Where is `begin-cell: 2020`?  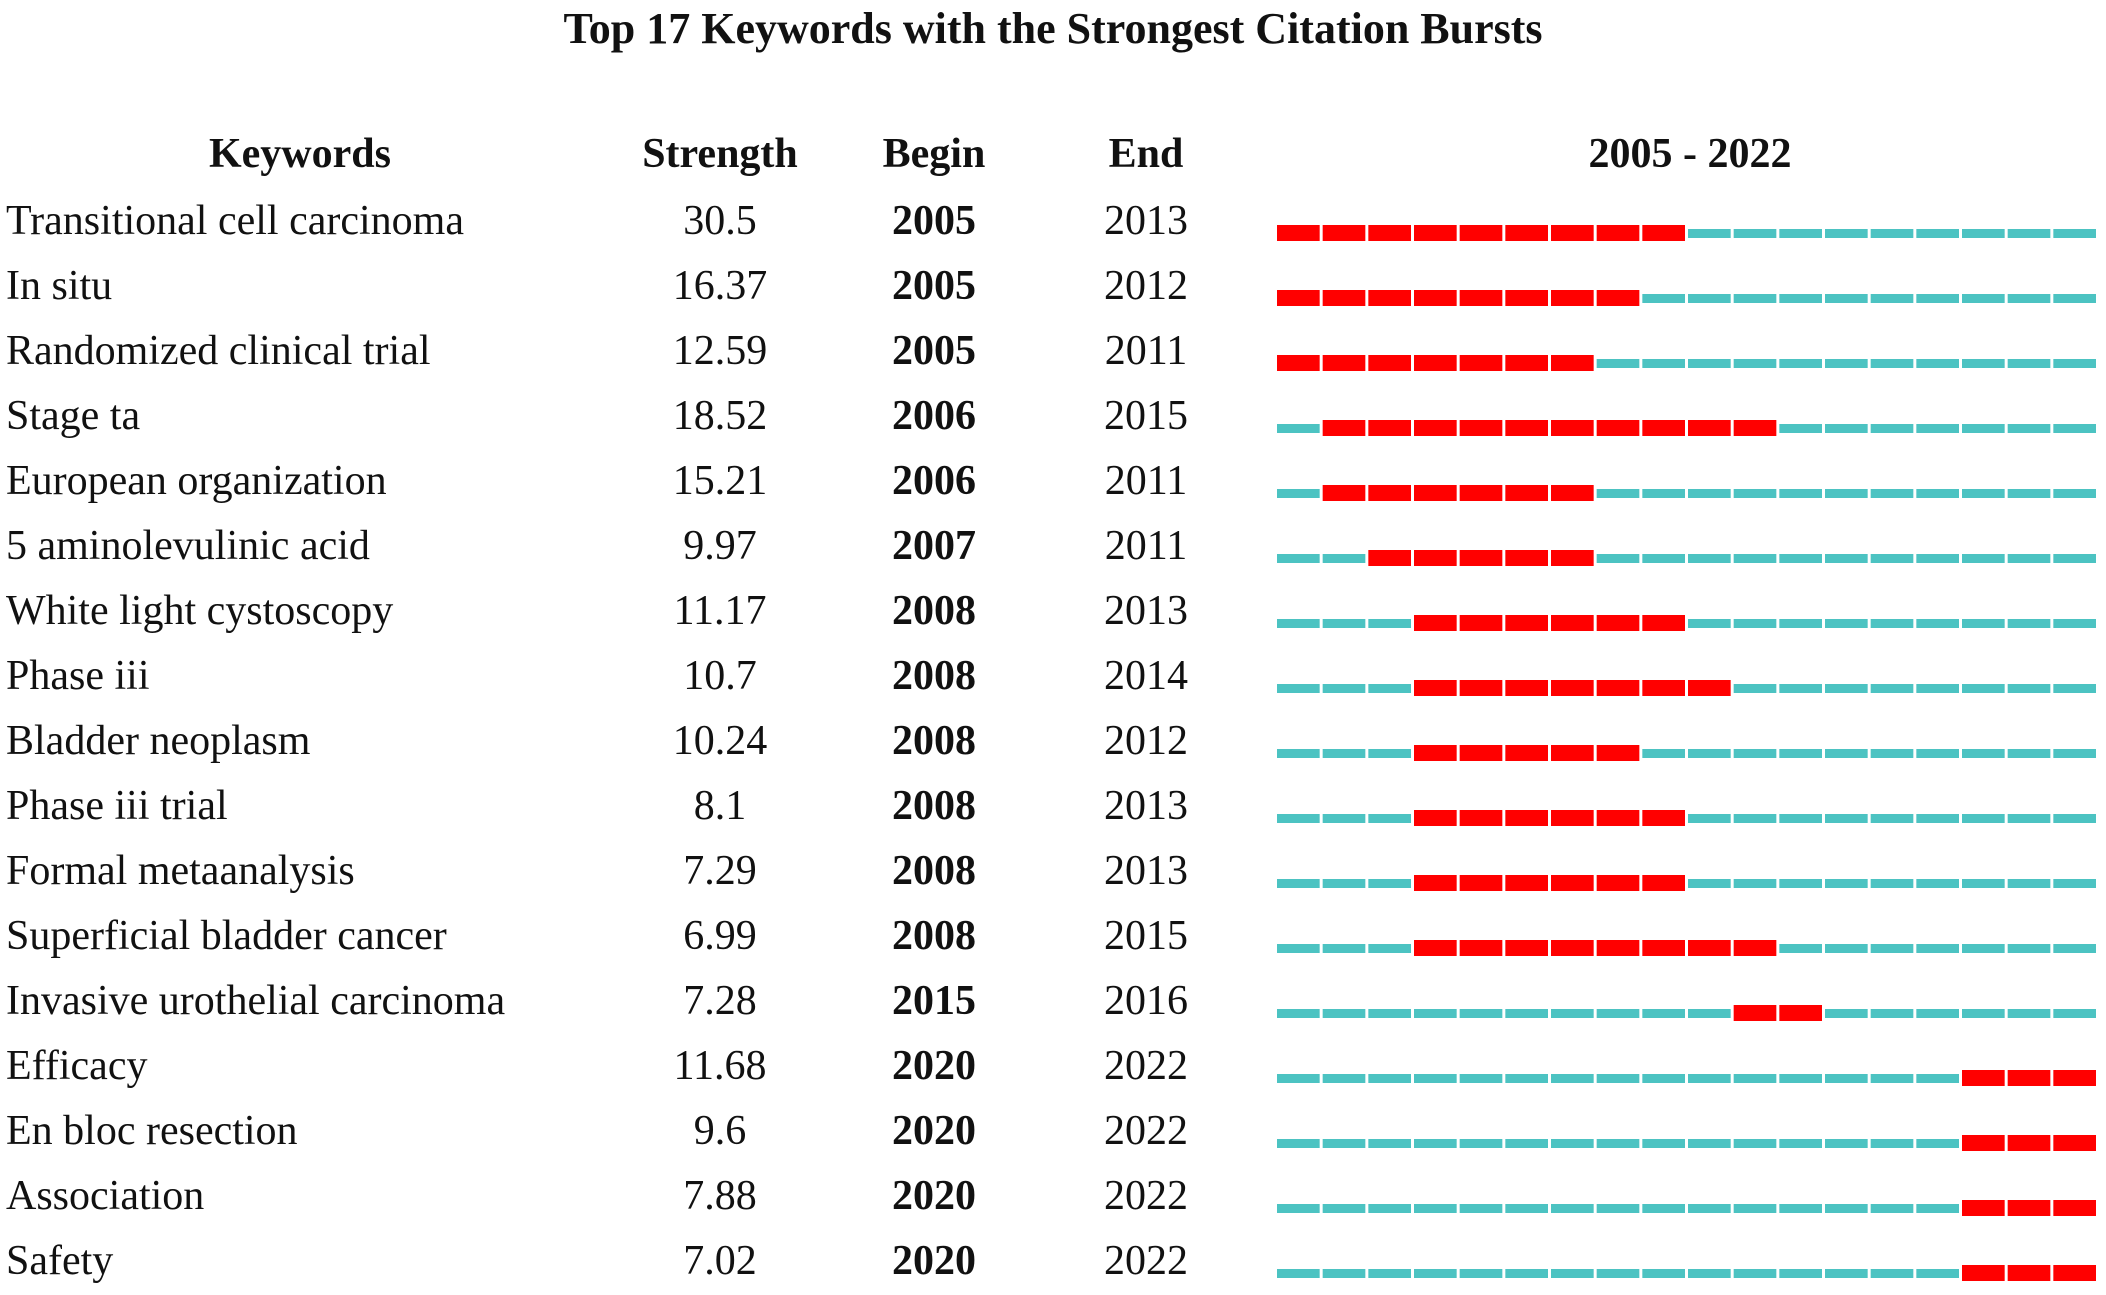
begin-cell: 2020 is located at coordinates (934, 1196).